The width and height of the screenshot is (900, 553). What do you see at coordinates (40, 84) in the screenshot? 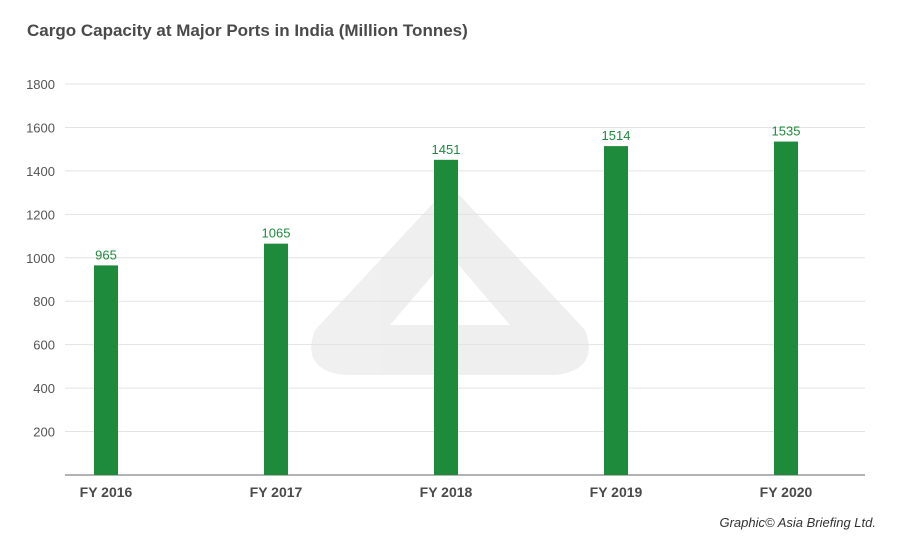
I see `y-tick-label: 1800` at bounding box center [40, 84].